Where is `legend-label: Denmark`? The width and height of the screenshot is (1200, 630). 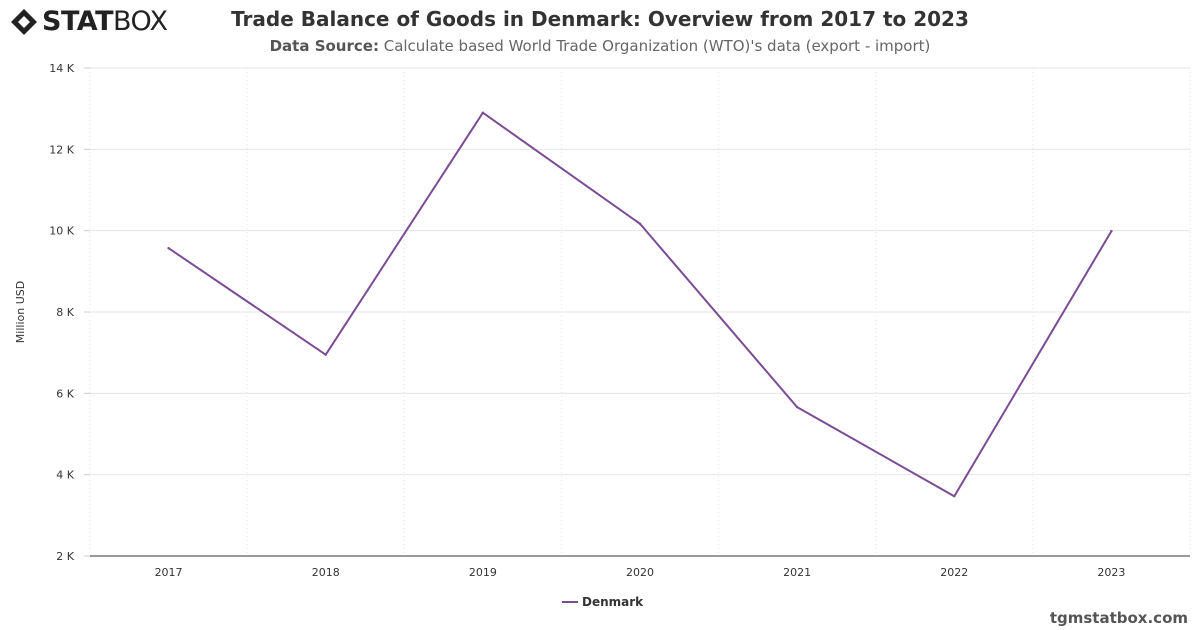
legend-label: Denmark is located at coordinates (613, 602).